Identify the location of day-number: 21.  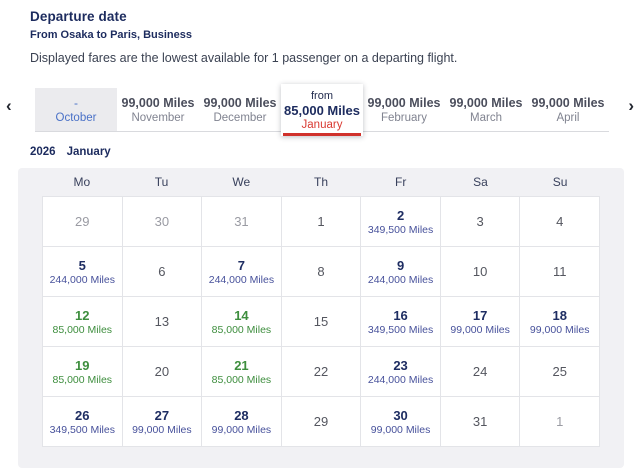
(241, 365).